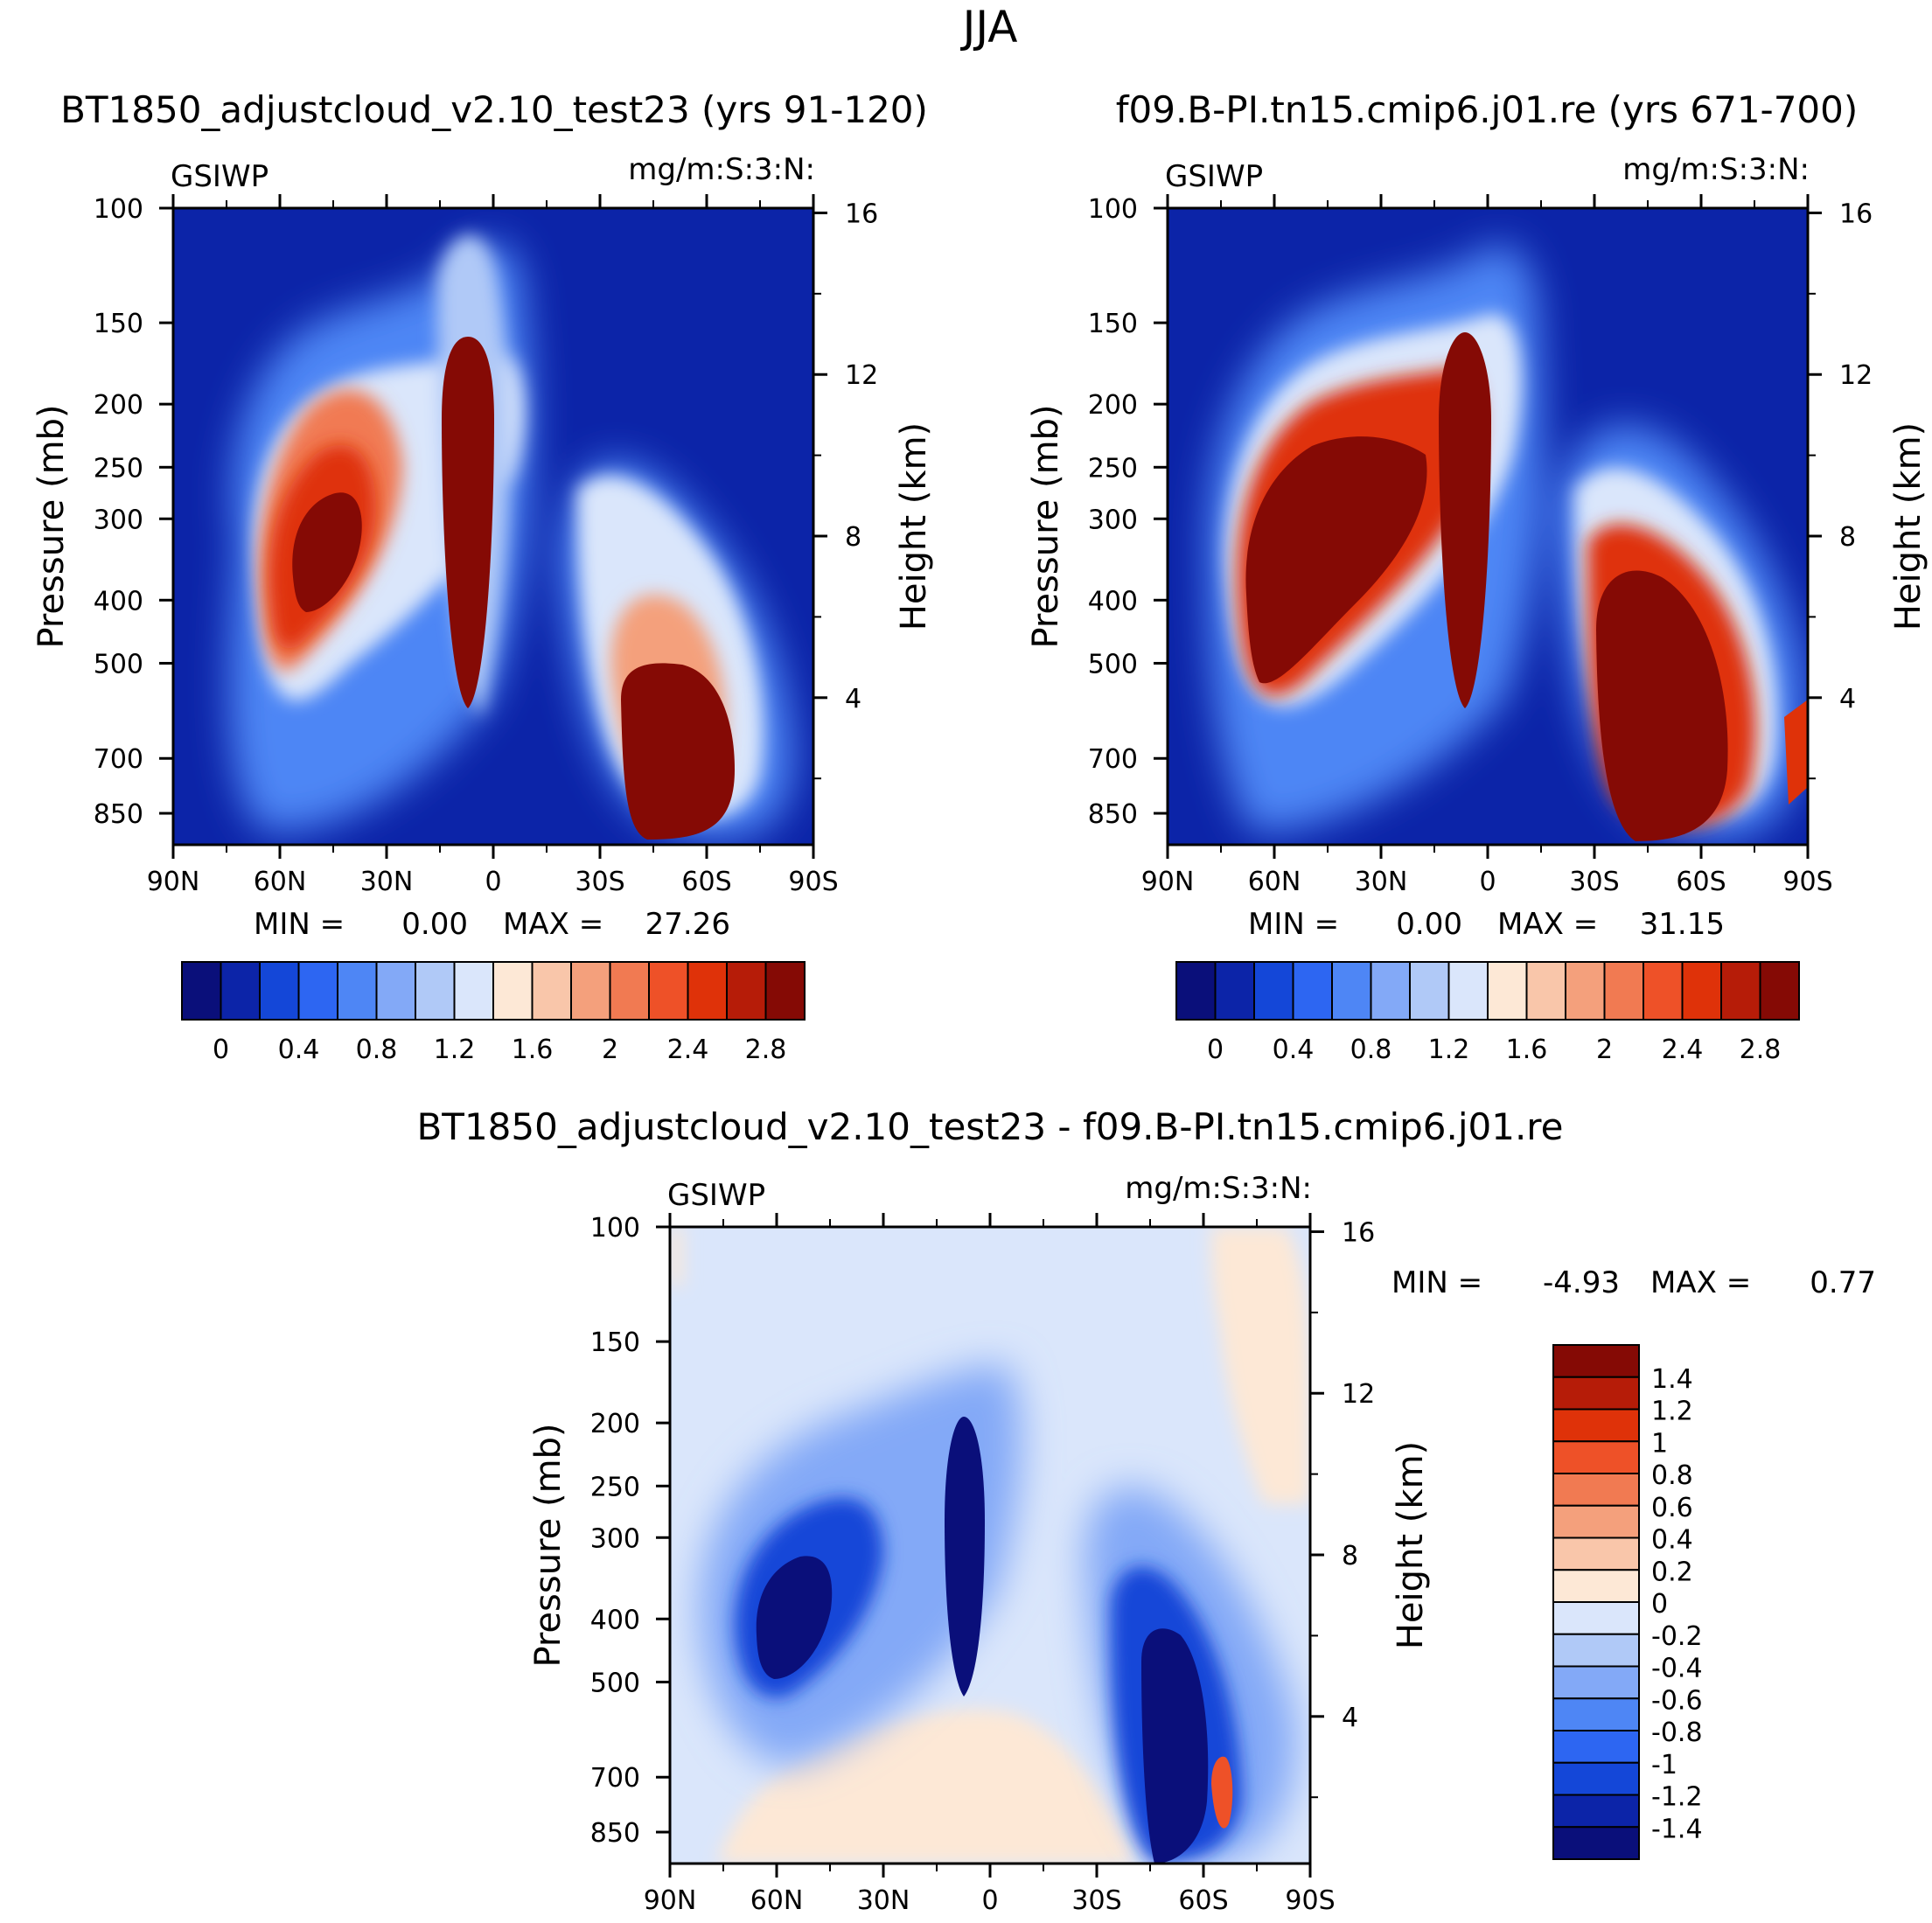 The width and height of the screenshot is (1932, 1923). I want to click on panel-2-title: f09.B-PI.tn15.cmip6.j01.re (yrs 671-700), so click(1487, 109).